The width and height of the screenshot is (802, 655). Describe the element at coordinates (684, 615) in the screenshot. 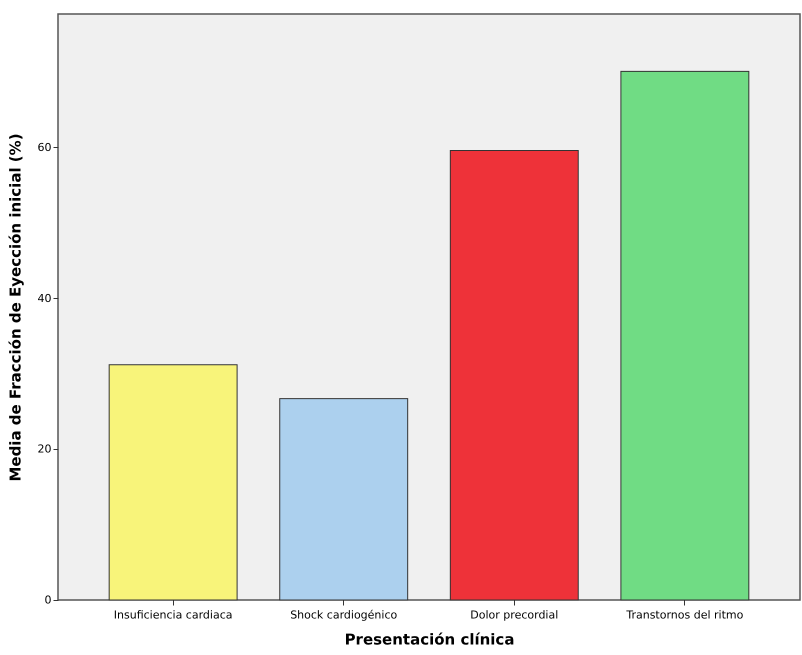

I see `x-tick-label: Transtornos del ritmo` at that location.